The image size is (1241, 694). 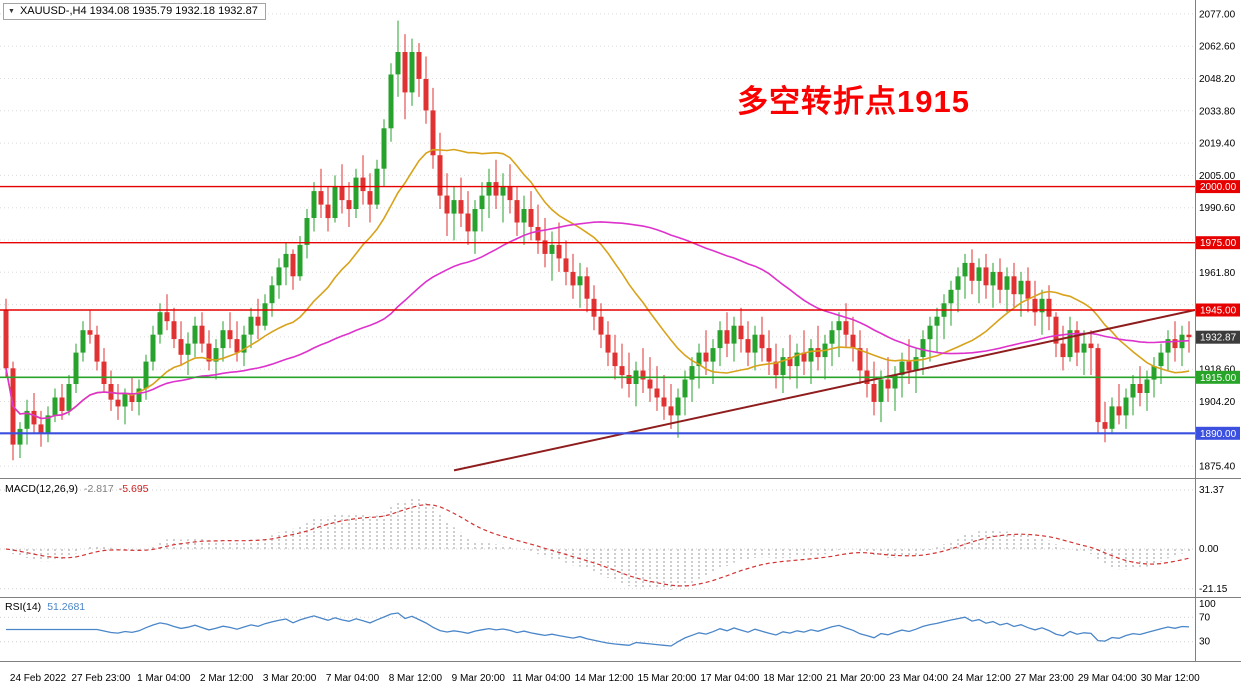 I want to click on rsi-value: 51.2681, so click(x=66, y=607).